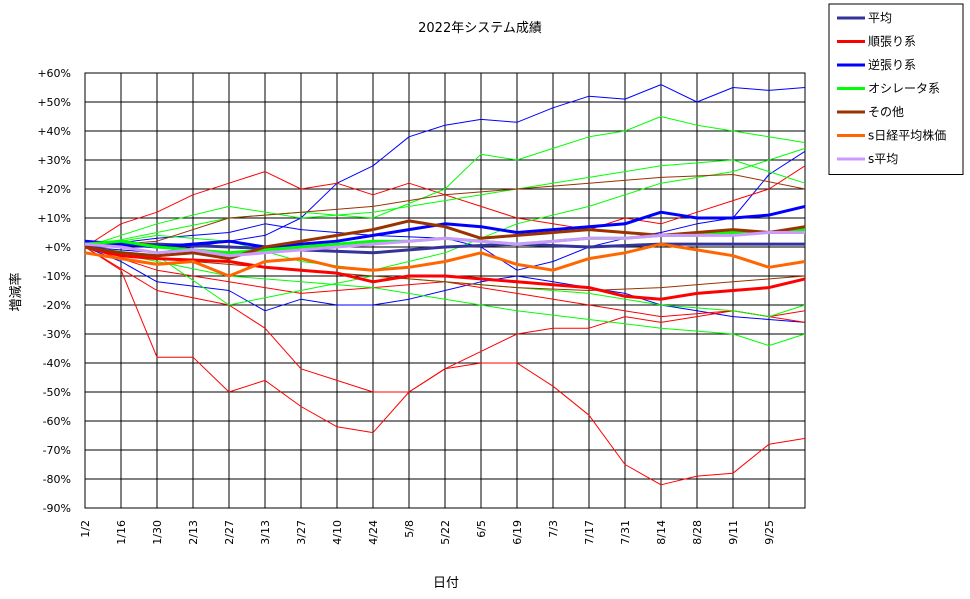  Describe the element at coordinates (481, 529) in the screenshot. I see `x-tick-label: 6/5` at that location.